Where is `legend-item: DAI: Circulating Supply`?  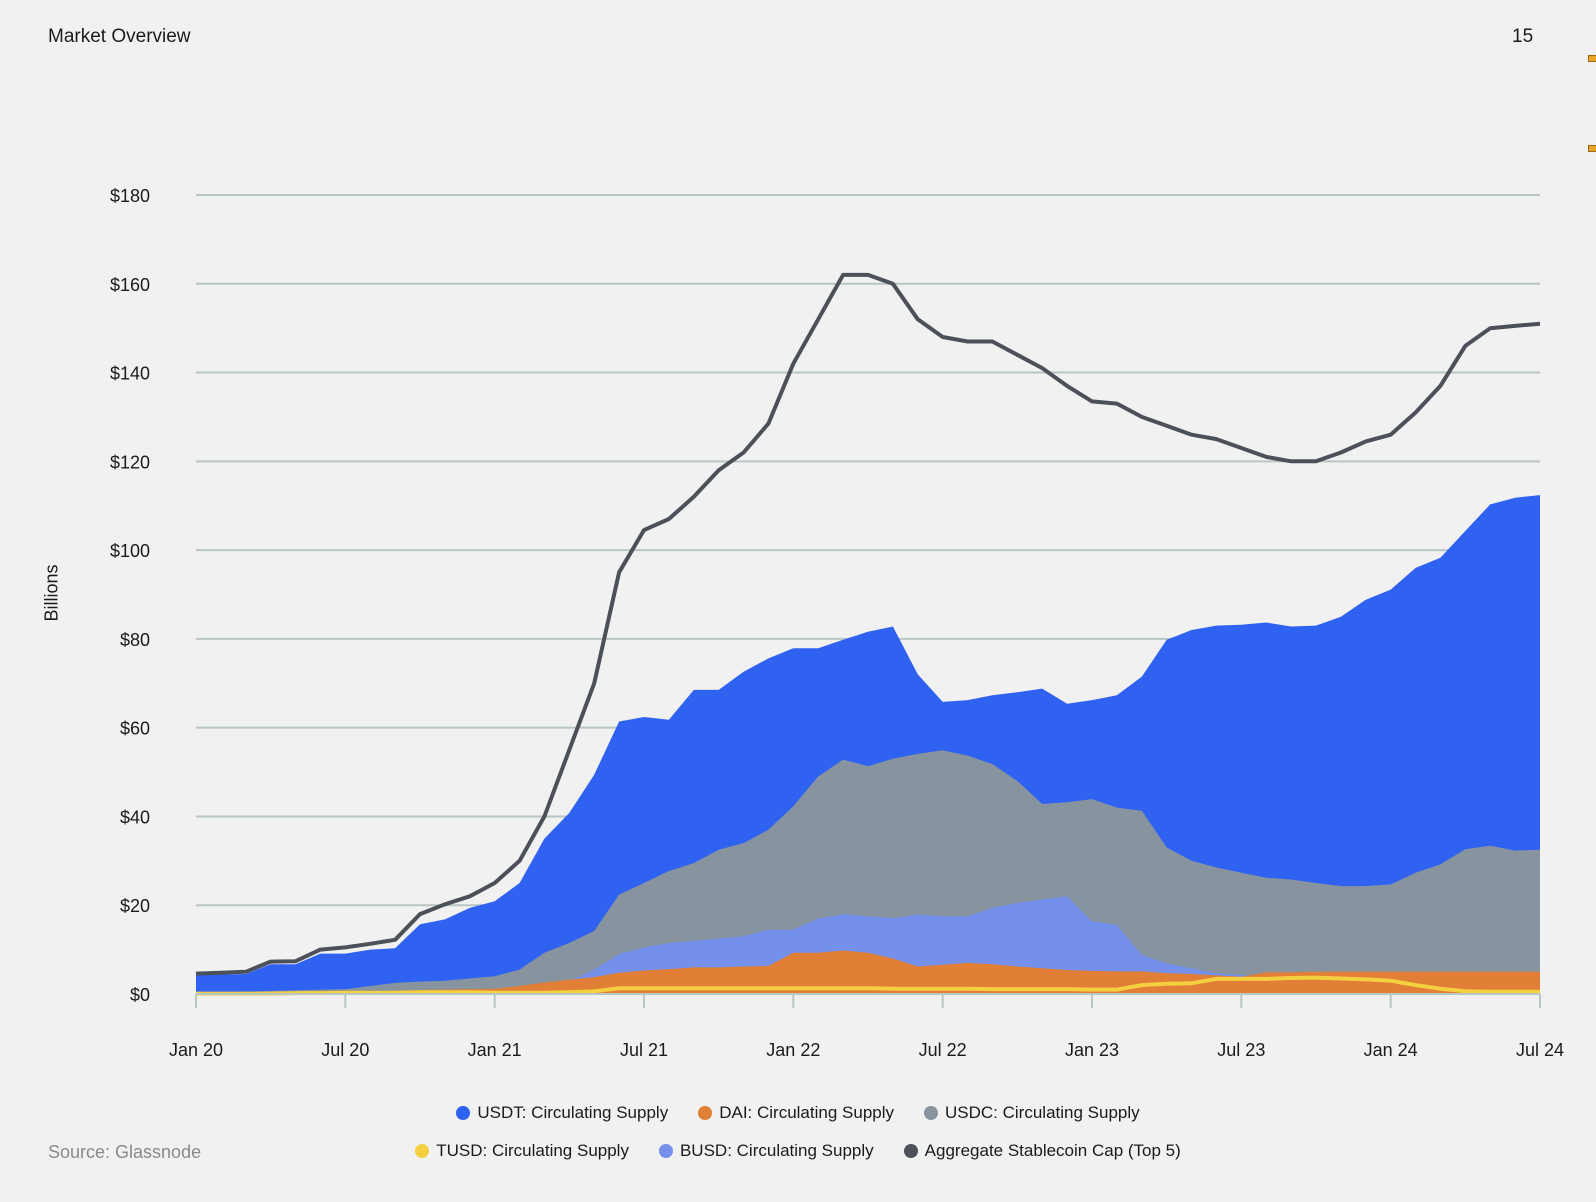 legend-item: DAI: Circulating Supply is located at coordinates (796, 1113).